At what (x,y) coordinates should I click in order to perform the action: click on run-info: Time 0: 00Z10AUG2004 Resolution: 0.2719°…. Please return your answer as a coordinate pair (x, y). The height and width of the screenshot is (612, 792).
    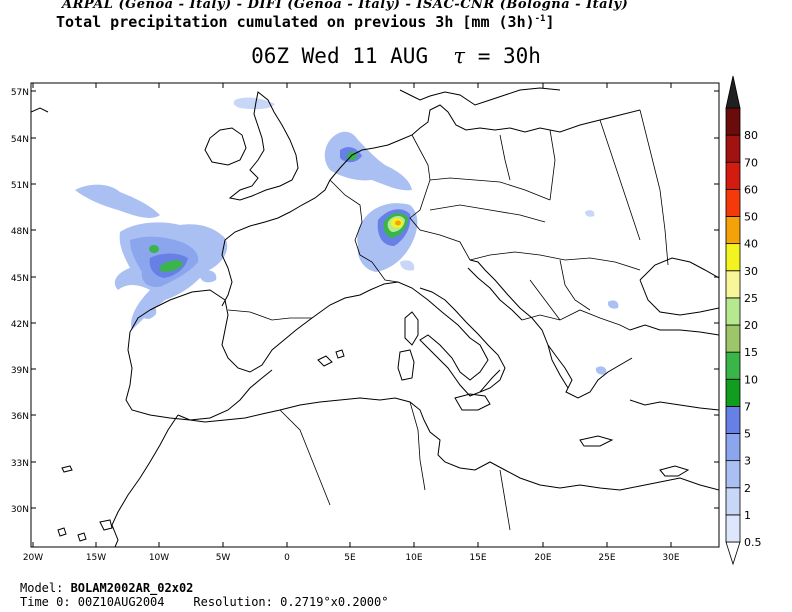
    Looking at the image, I should click on (204, 602).